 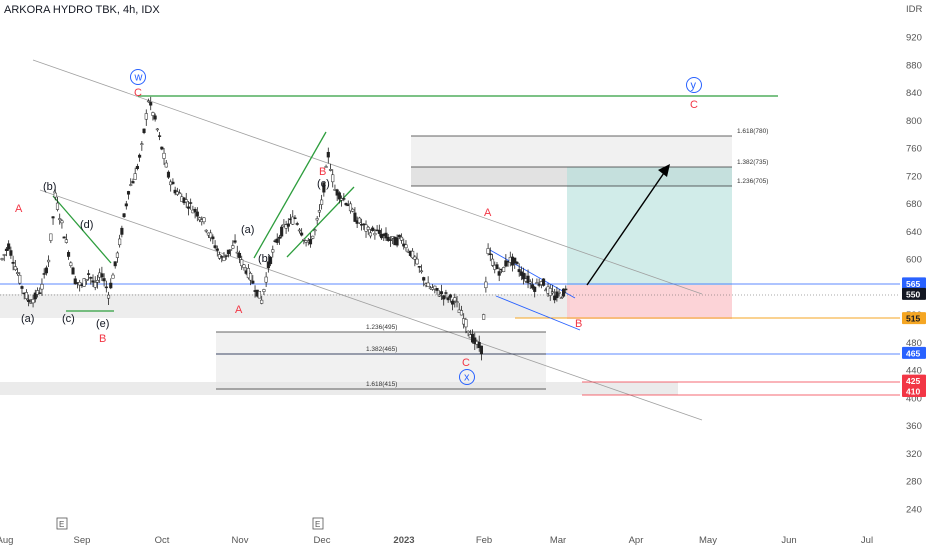 What do you see at coordinates (913, 284) in the screenshot?
I see `price-level-label: 565` at bounding box center [913, 284].